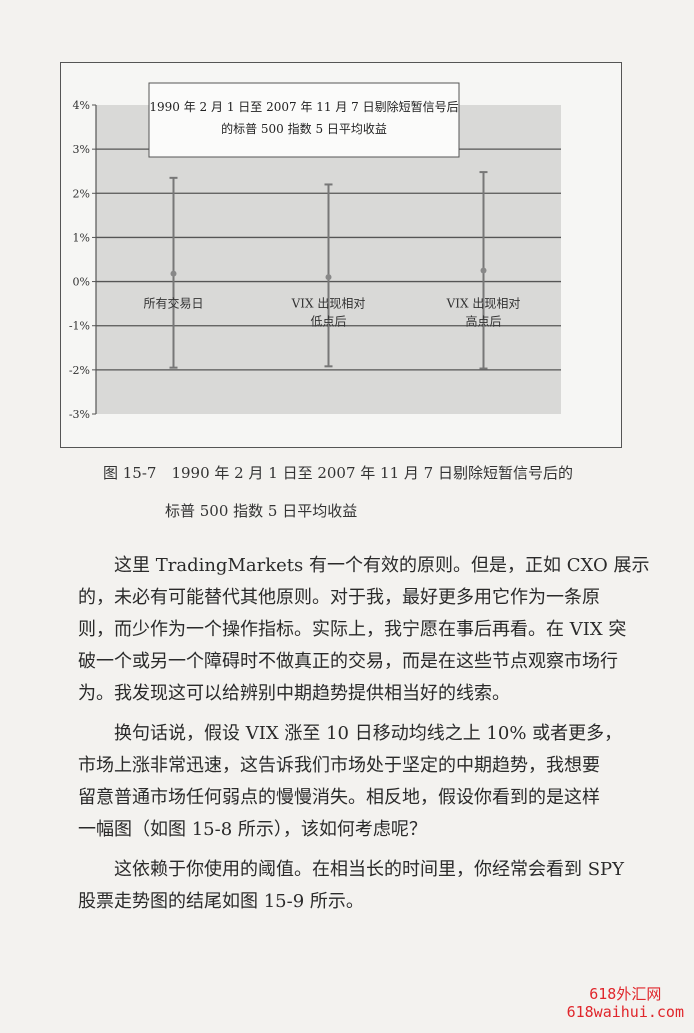  I want to click on text-line: 一幅图（如图 15-8 所示），该如何考虑呢？, so click(252, 829).